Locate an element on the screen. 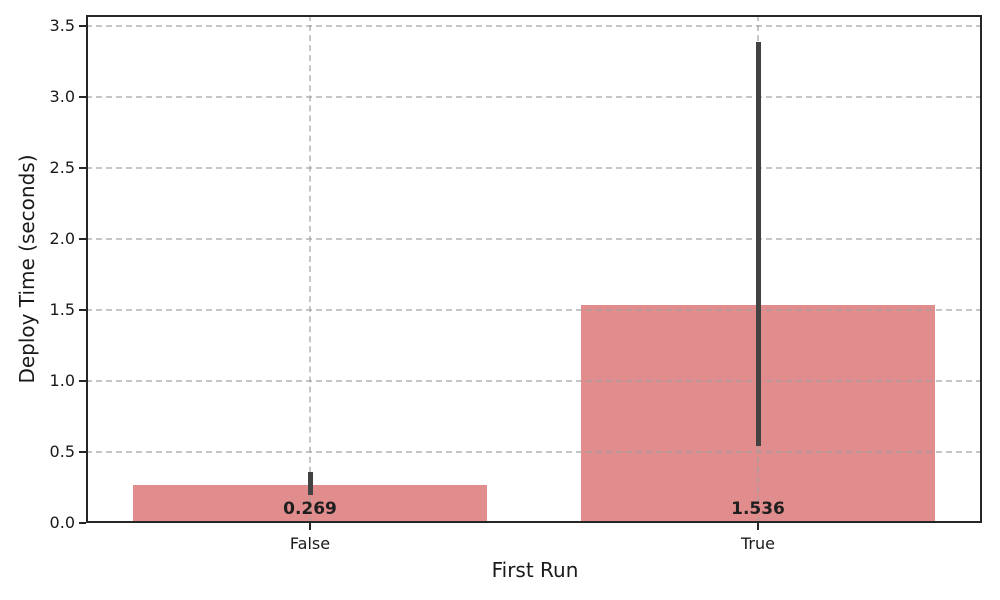  y-tick-label: 3.5 is located at coordinates (62, 25).